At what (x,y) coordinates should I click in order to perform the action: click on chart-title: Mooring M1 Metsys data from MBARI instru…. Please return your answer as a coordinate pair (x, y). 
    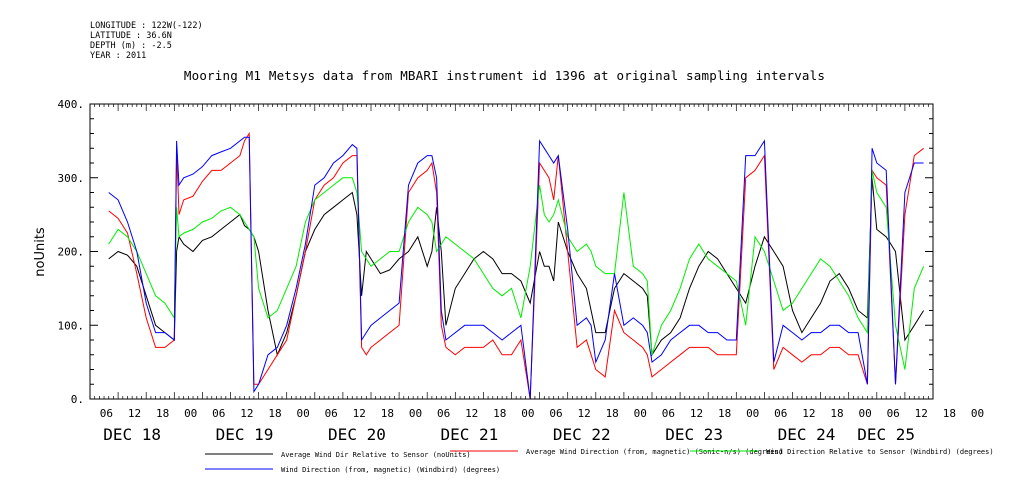
    Looking at the image, I should click on (504, 75).